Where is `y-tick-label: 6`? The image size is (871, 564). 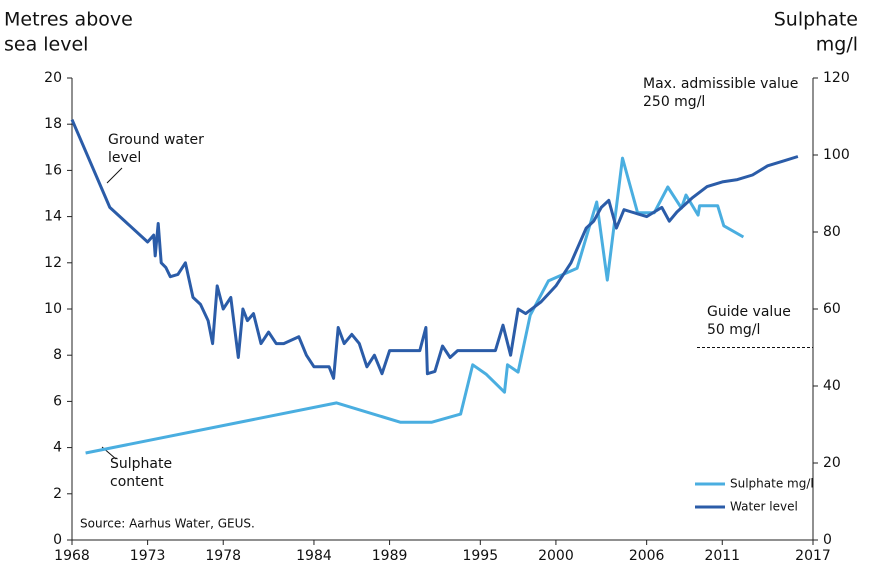
y-tick-label: 6 is located at coordinates (57, 401).